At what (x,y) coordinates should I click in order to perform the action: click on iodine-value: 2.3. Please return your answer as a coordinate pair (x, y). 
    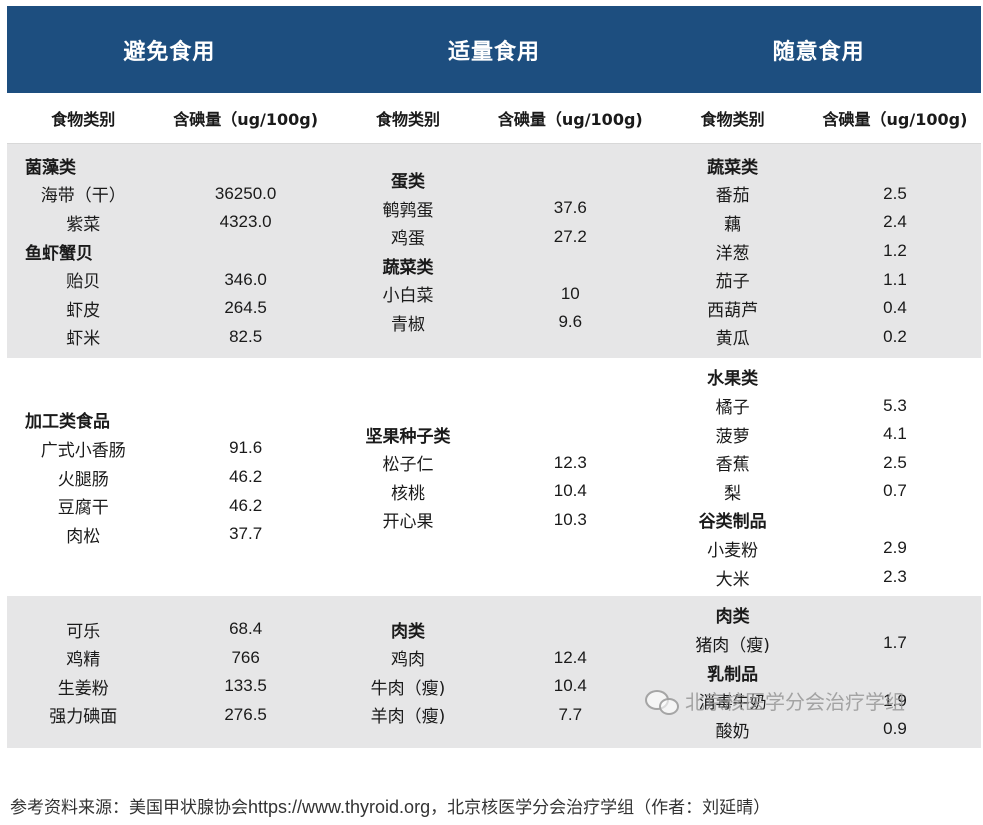
    Looking at the image, I should click on (895, 577).